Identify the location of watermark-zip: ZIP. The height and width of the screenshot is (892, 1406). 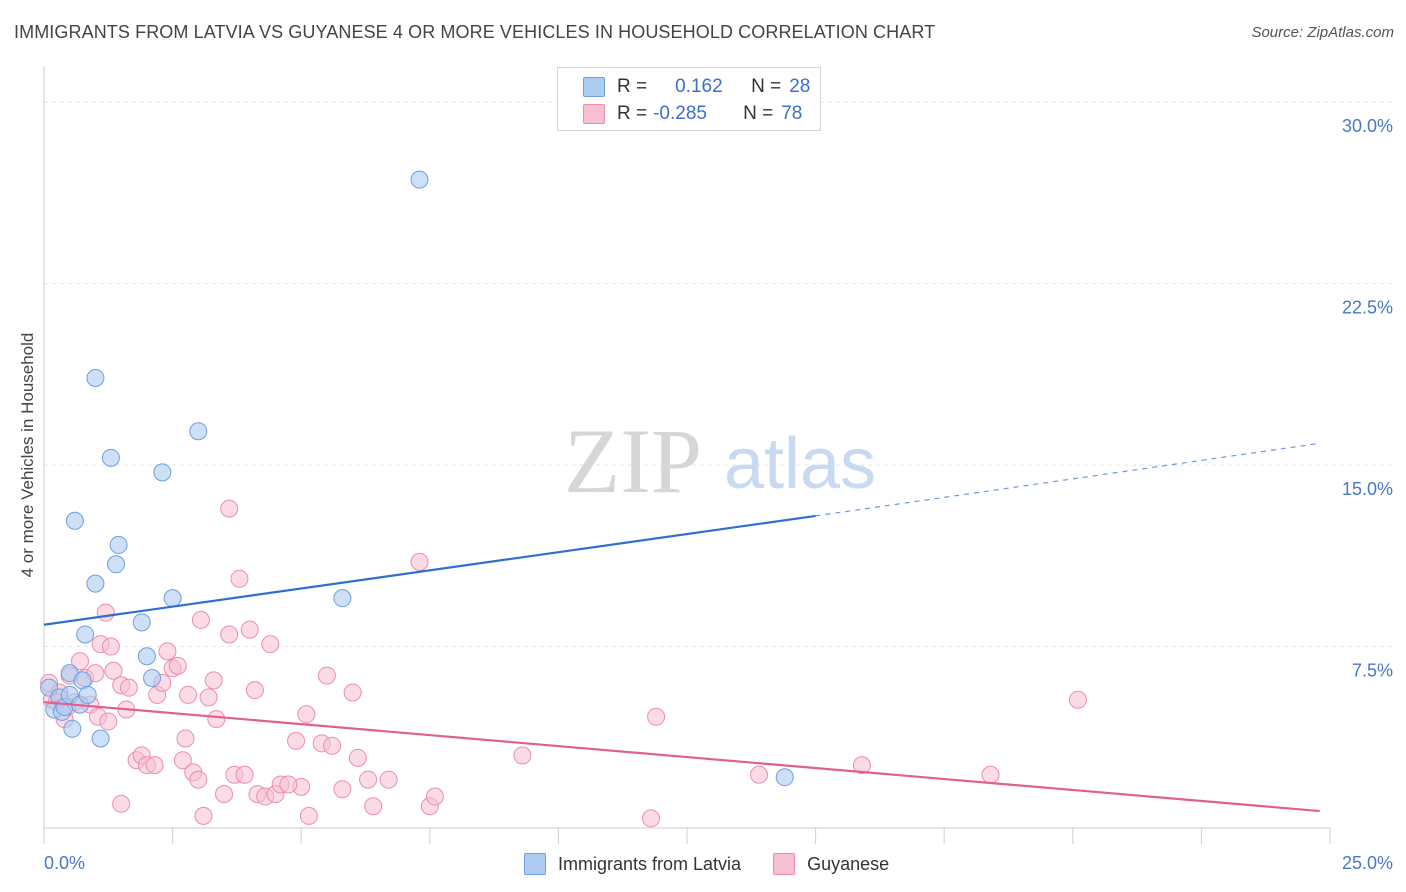
(633, 461).